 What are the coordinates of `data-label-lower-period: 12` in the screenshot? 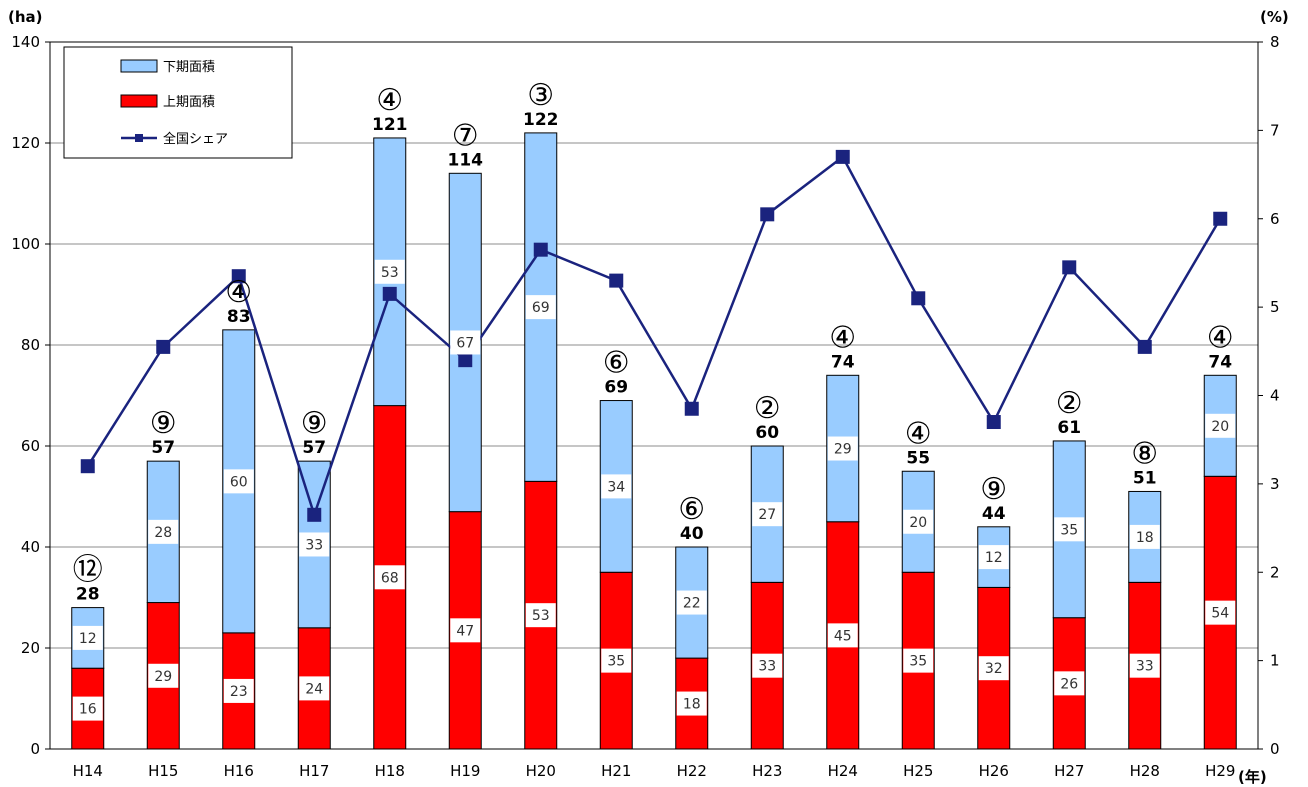 It's located at (994, 558).